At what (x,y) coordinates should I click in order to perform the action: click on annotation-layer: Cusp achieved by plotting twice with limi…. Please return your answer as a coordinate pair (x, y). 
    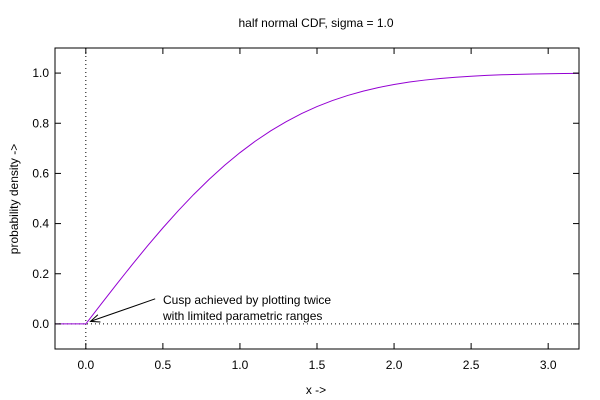
    Looking at the image, I should click on (210, 308).